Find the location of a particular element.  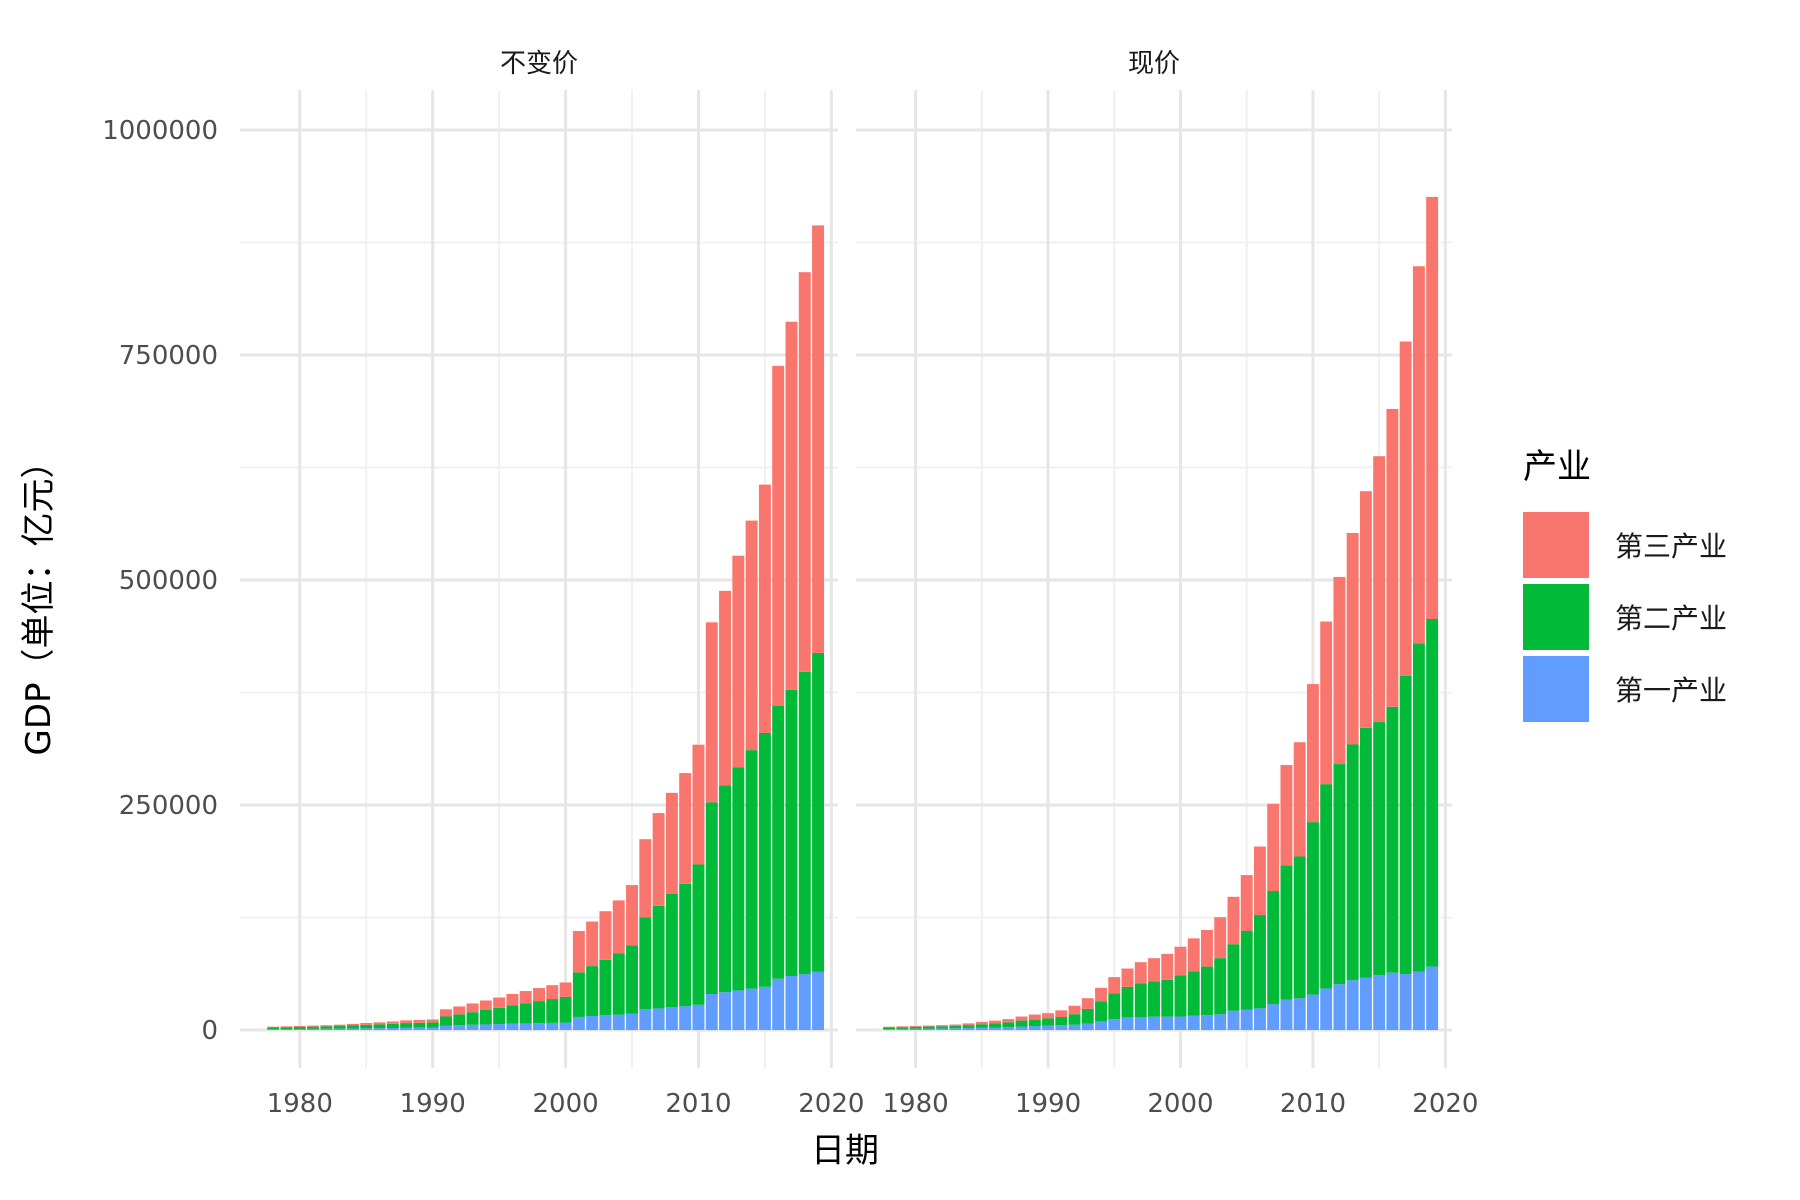

bar-primary-2006 is located at coordinates (1259, 1019).